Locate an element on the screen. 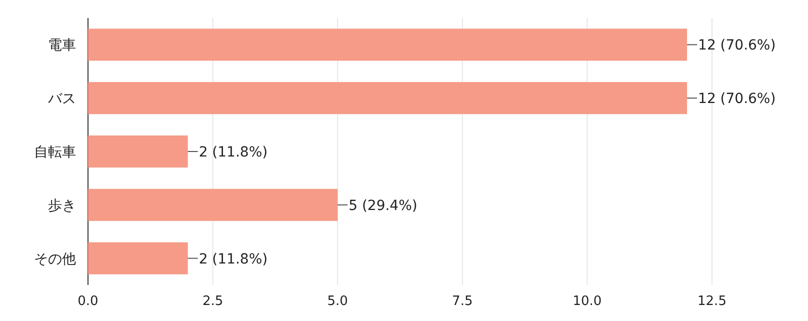 The width and height of the screenshot is (808, 321). y-tick-label: バス is located at coordinates (61, 99).